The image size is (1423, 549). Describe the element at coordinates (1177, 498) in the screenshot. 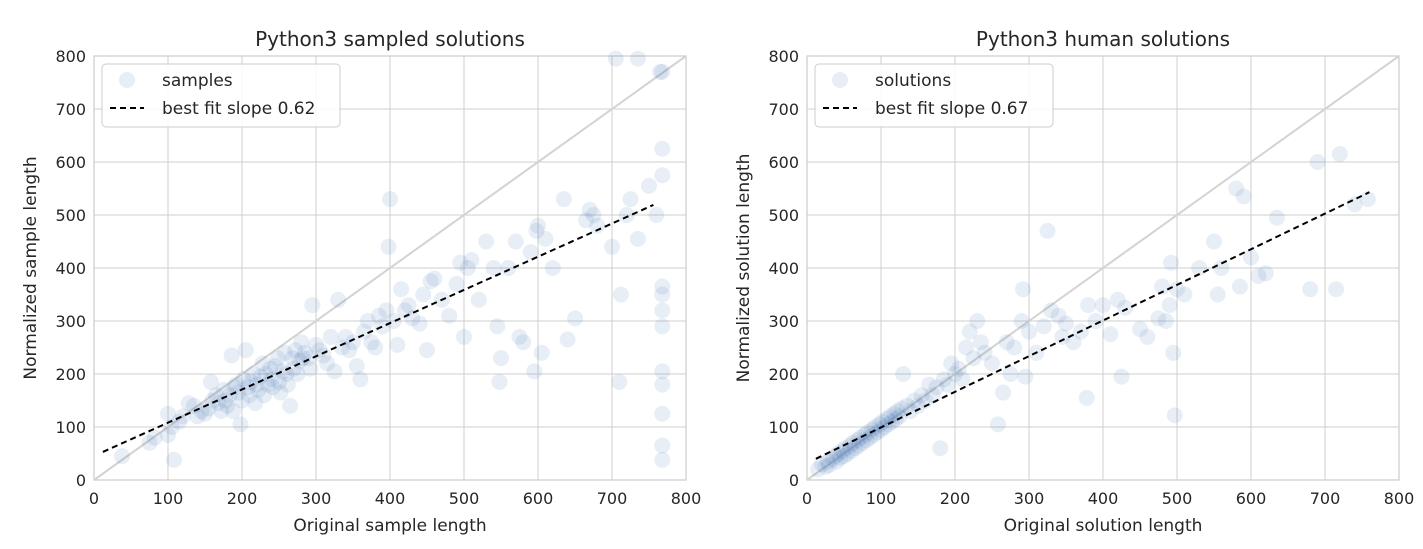

I see `x-tick-label: 500` at that location.